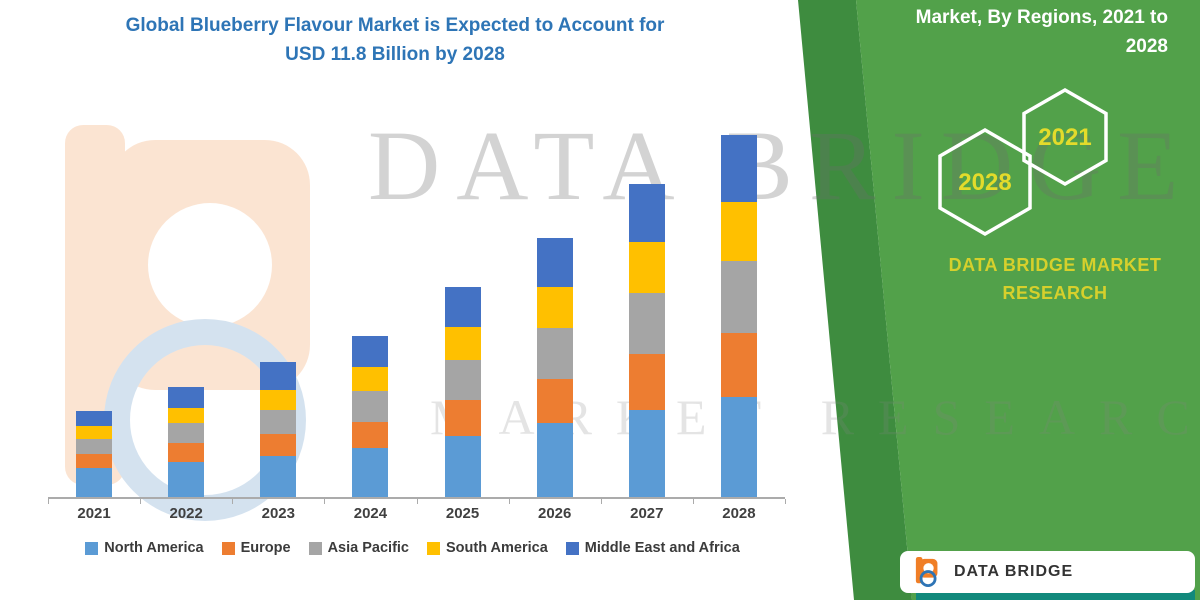  I want to click on side-panel-heading-line2: 2028, so click(1146, 46).